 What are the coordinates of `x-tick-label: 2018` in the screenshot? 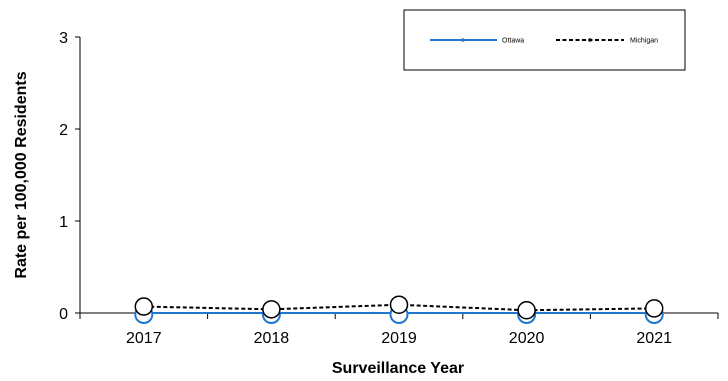 It's located at (272, 338).